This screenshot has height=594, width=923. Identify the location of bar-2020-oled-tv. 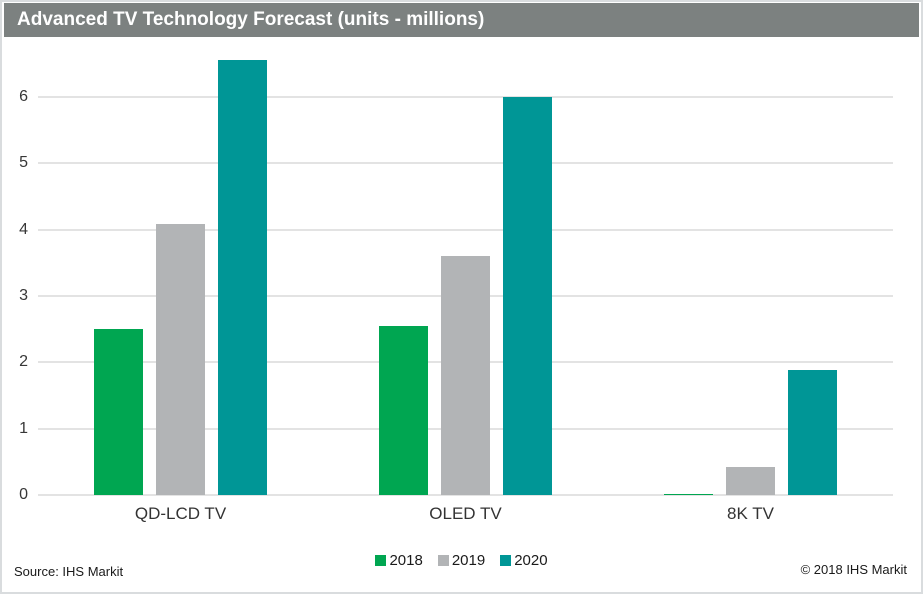
(527, 296).